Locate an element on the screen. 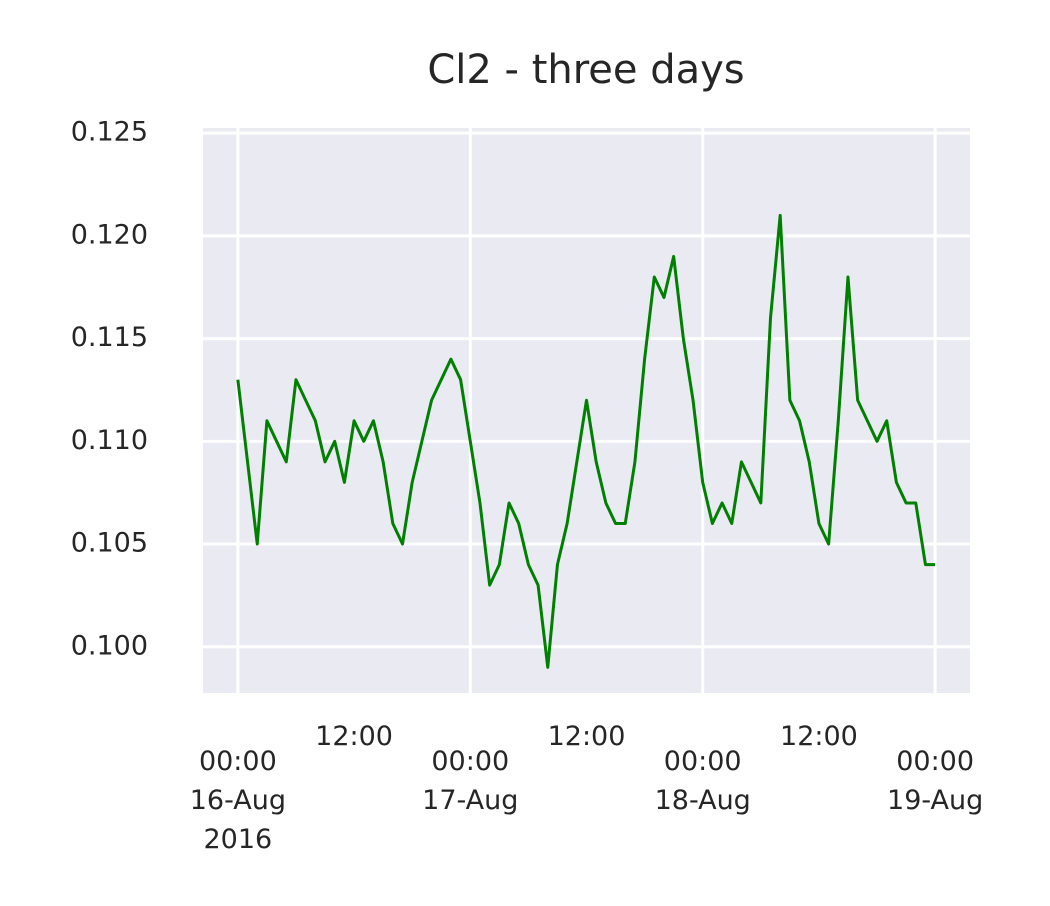 The width and height of the screenshot is (1050, 906). y-tick-label: 0.120 is located at coordinates (109, 234).